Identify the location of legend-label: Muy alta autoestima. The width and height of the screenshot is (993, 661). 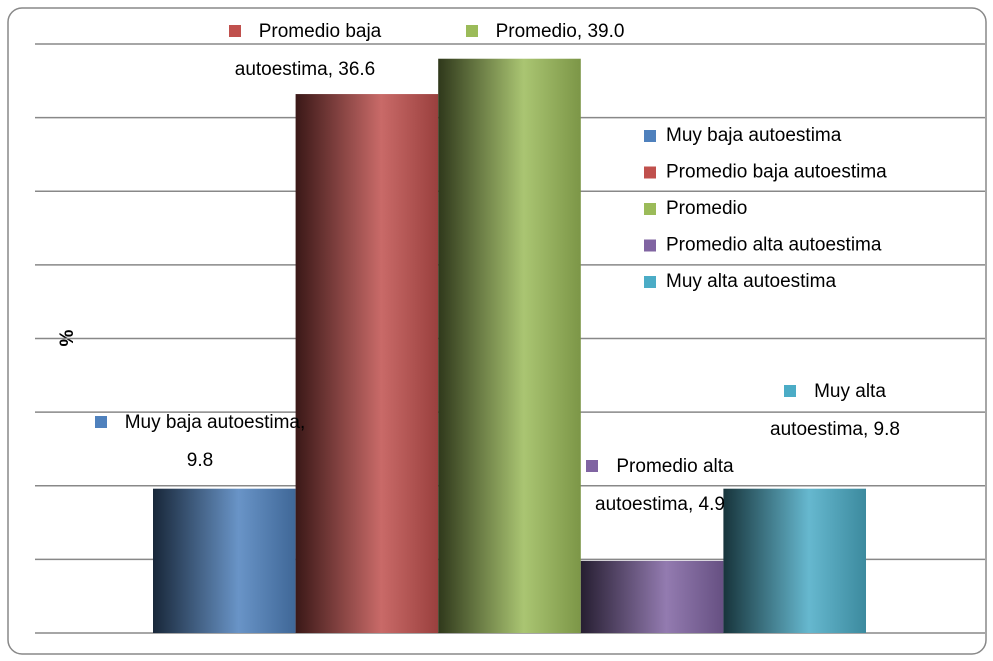
(751, 281).